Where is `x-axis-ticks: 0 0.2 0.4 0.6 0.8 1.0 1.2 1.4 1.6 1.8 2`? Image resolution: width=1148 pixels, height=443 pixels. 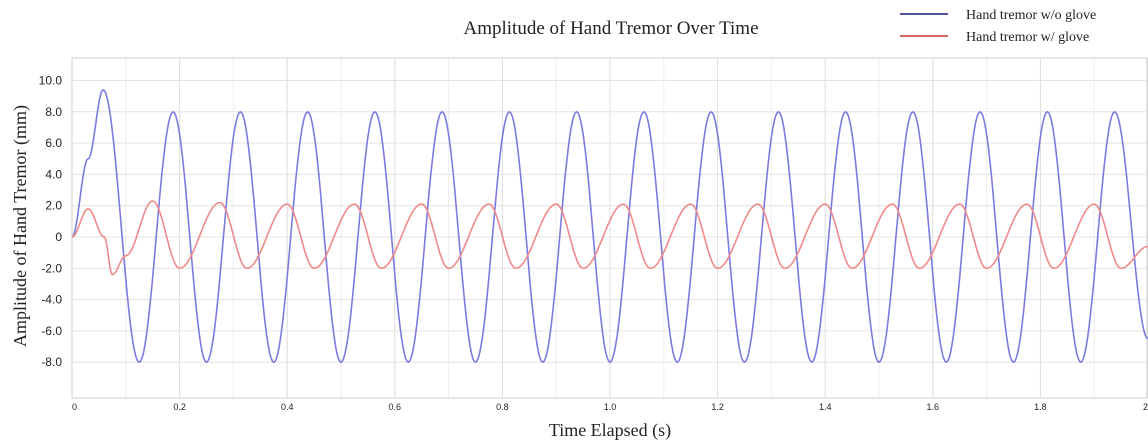 x-axis-ticks: 0 0.2 0.4 0.6 0.8 1.0 1.2 1.4 1.6 1.8 2 is located at coordinates (610, 407).